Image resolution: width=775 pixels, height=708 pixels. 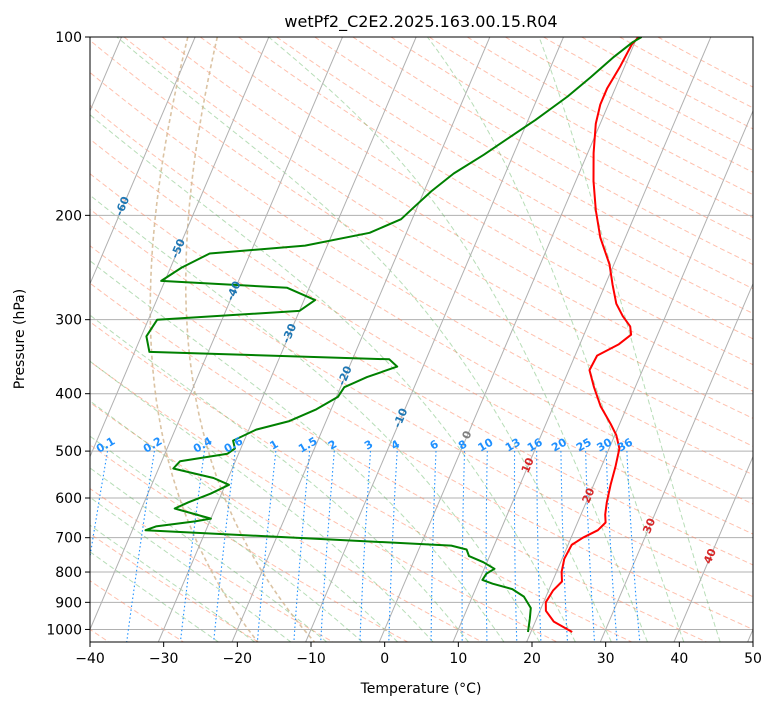 What do you see at coordinates (68, 539) in the screenshot?
I see `y-tick-label: 700` at bounding box center [68, 539].